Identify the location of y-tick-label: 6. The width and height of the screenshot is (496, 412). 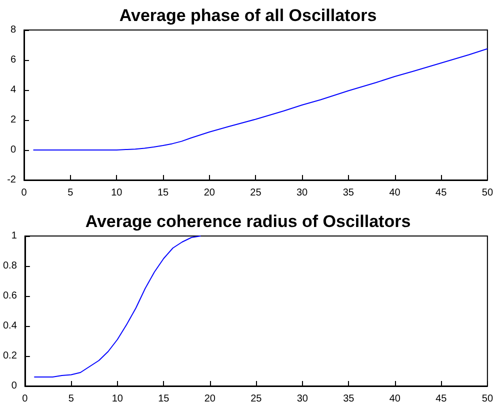
(13, 60).